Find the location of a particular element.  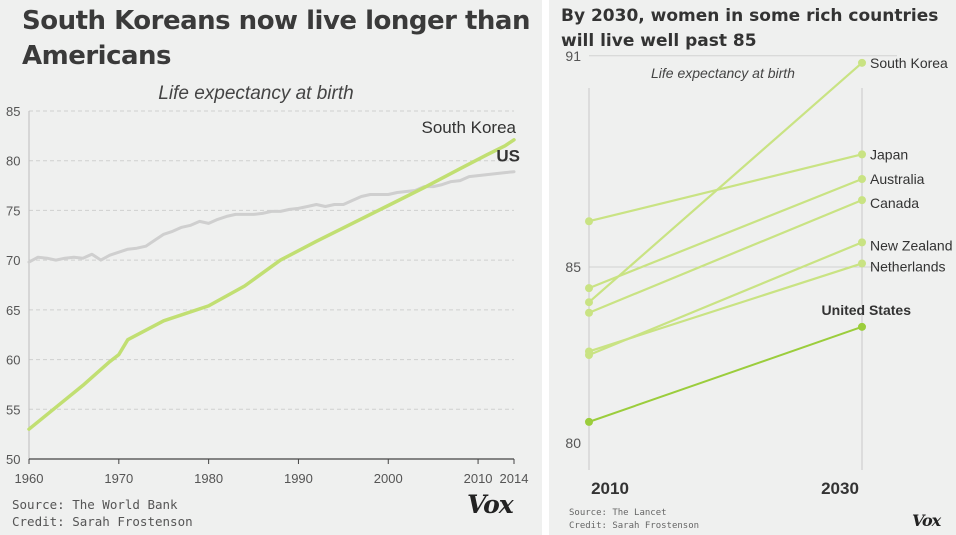

y-tick-label-65: 65 is located at coordinates (13, 310).